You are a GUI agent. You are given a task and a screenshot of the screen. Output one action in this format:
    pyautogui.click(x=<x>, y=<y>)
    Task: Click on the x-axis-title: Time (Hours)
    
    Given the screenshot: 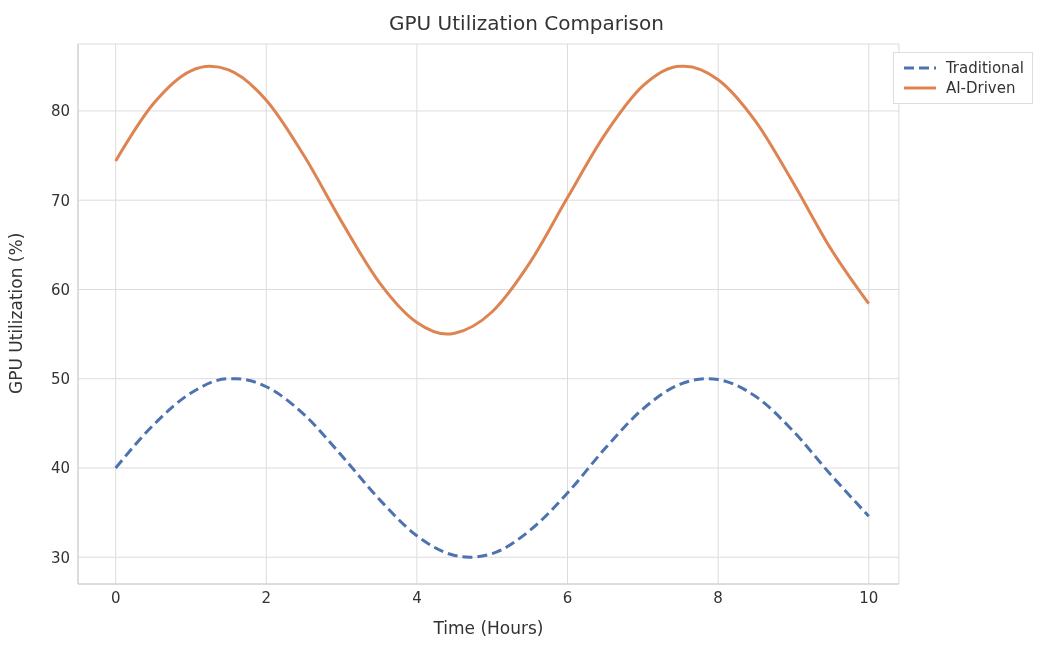 What is the action you would take?
    pyautogui.click(x=488, y=628)
    